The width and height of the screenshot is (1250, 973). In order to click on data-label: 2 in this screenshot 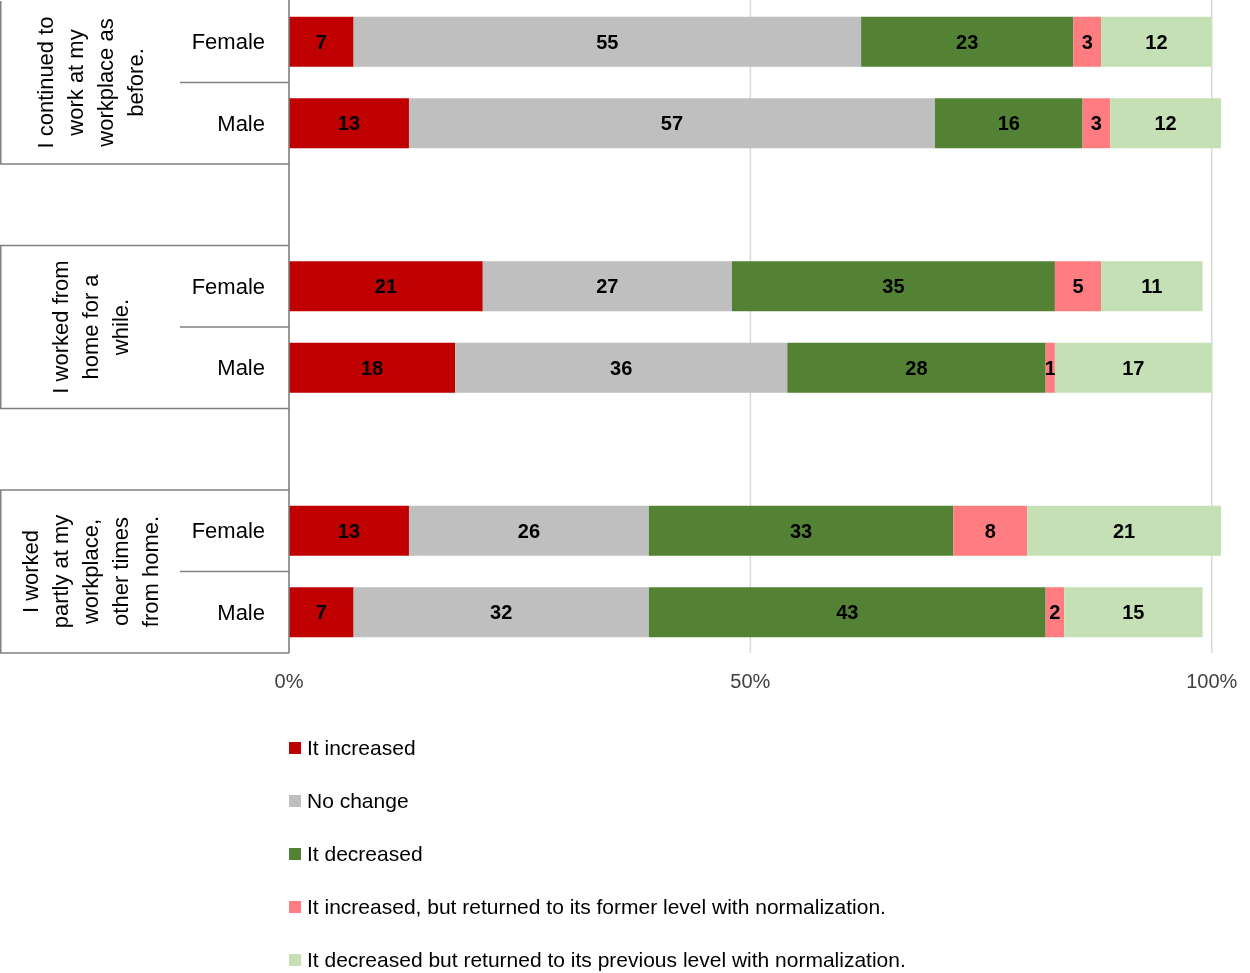, I will do `click(1055, 612)`.